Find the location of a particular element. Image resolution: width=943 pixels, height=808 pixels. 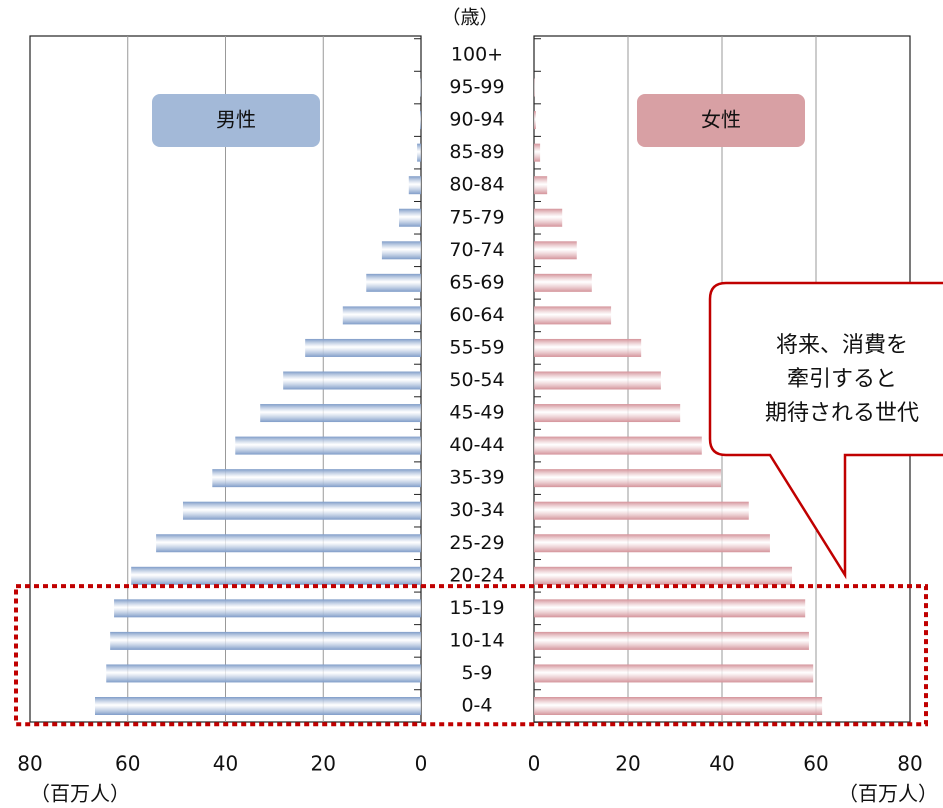

category-label: 35-39 is located at coordinates (476, 478).